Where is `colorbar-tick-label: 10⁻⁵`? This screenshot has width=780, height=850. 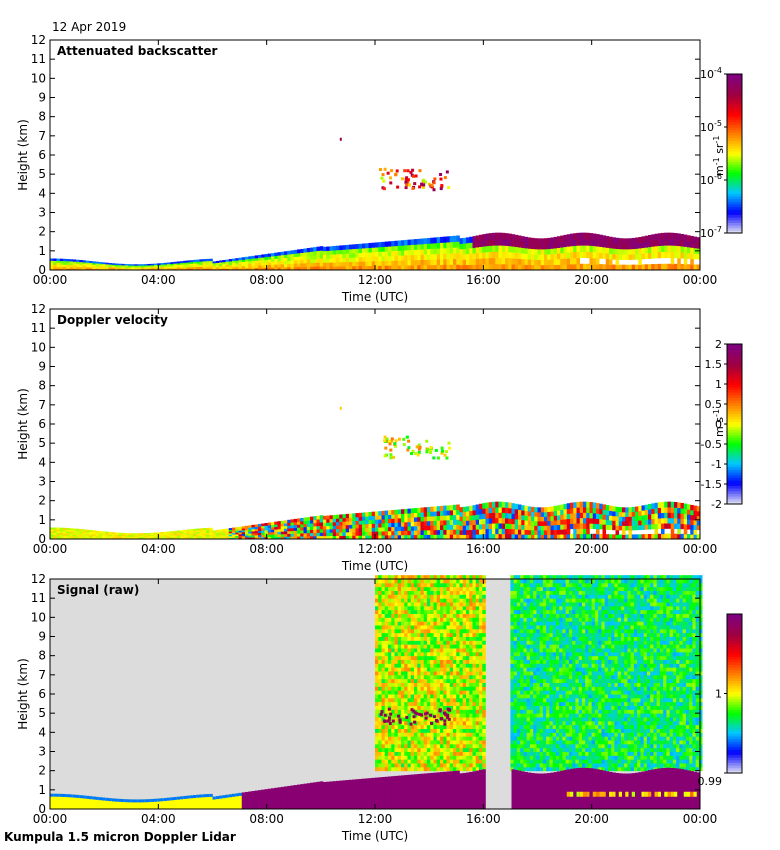 colorbar-tick-label: 10⁻⁵ is located at coordinates (711, 126).